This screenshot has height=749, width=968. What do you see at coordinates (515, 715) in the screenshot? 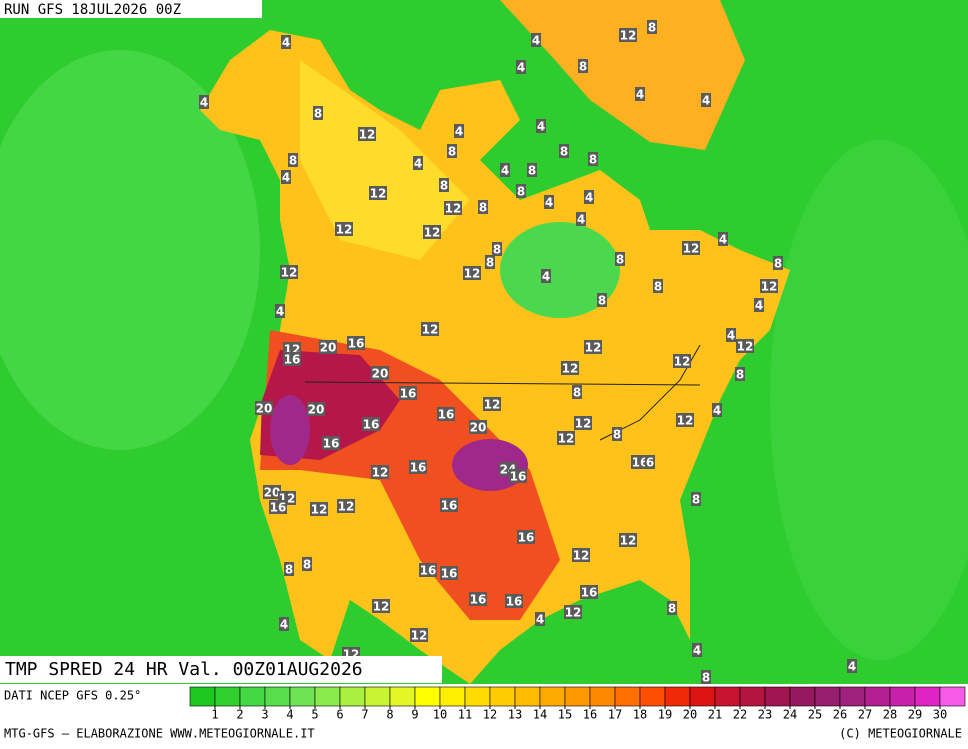
I see `tick-label: 13` at bounding box center [515, 715].